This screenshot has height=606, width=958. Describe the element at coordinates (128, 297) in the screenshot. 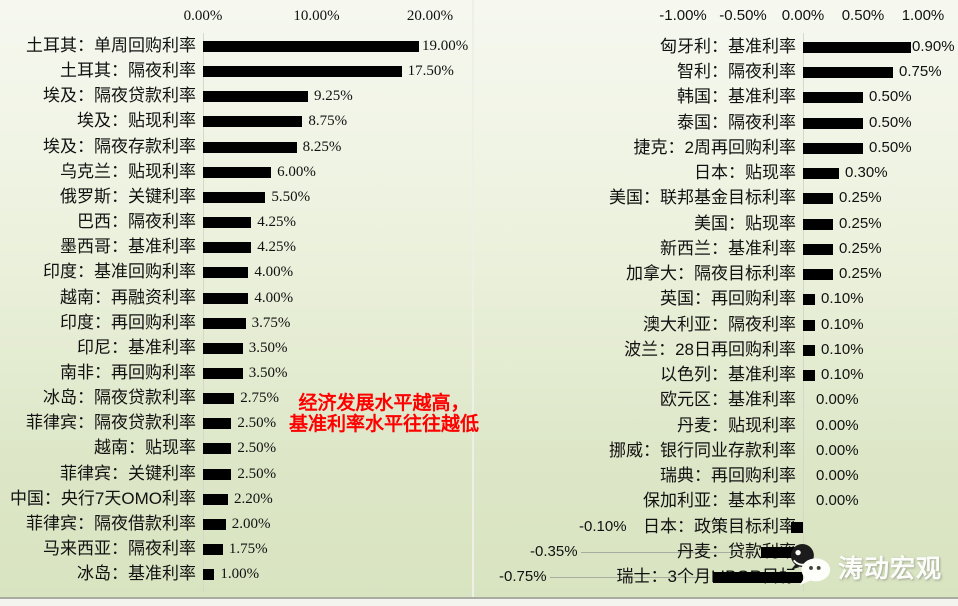

I see `category-label: 越南：再融资利率` at that location.